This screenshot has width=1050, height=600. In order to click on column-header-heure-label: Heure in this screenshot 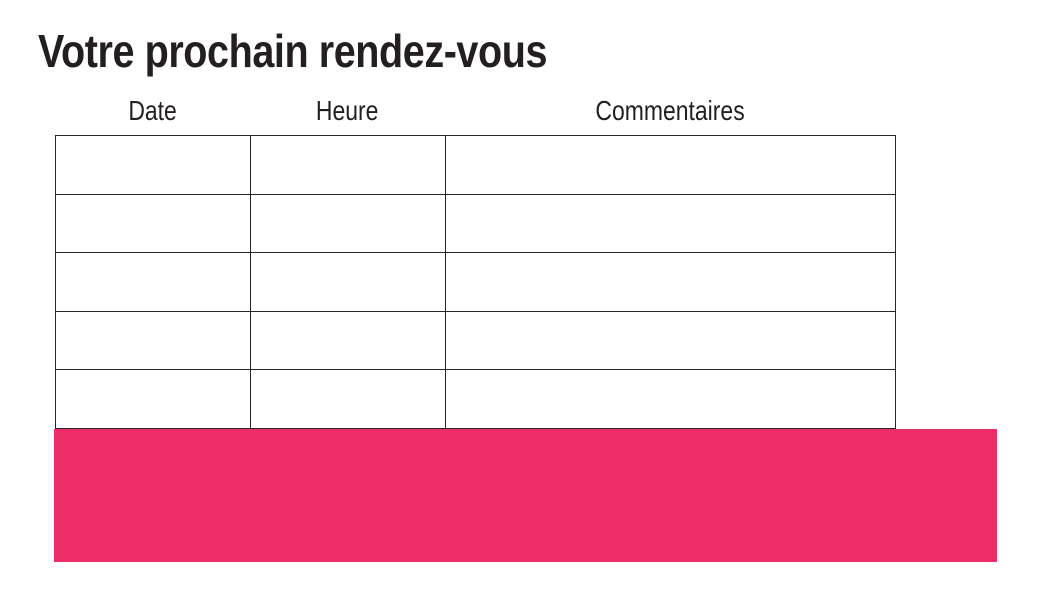, I will do `click(347, 110)`.